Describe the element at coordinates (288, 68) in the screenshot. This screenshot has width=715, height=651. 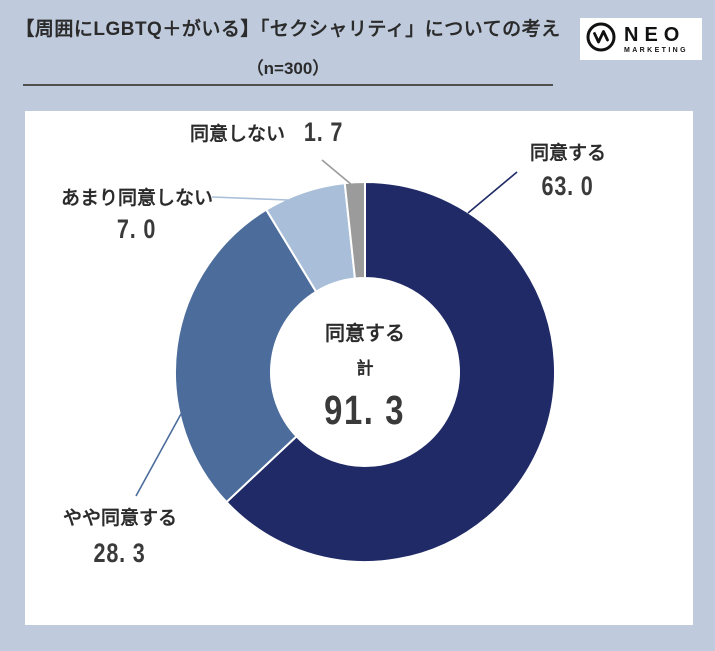
I see `sample-size-label: （n=300）` at that location.